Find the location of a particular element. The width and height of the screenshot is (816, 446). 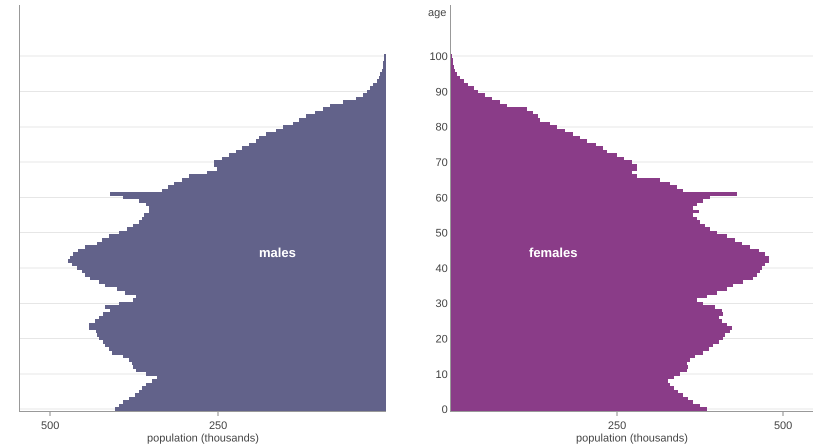

y-tick-label: 0 is located at coordinates (445, 410).